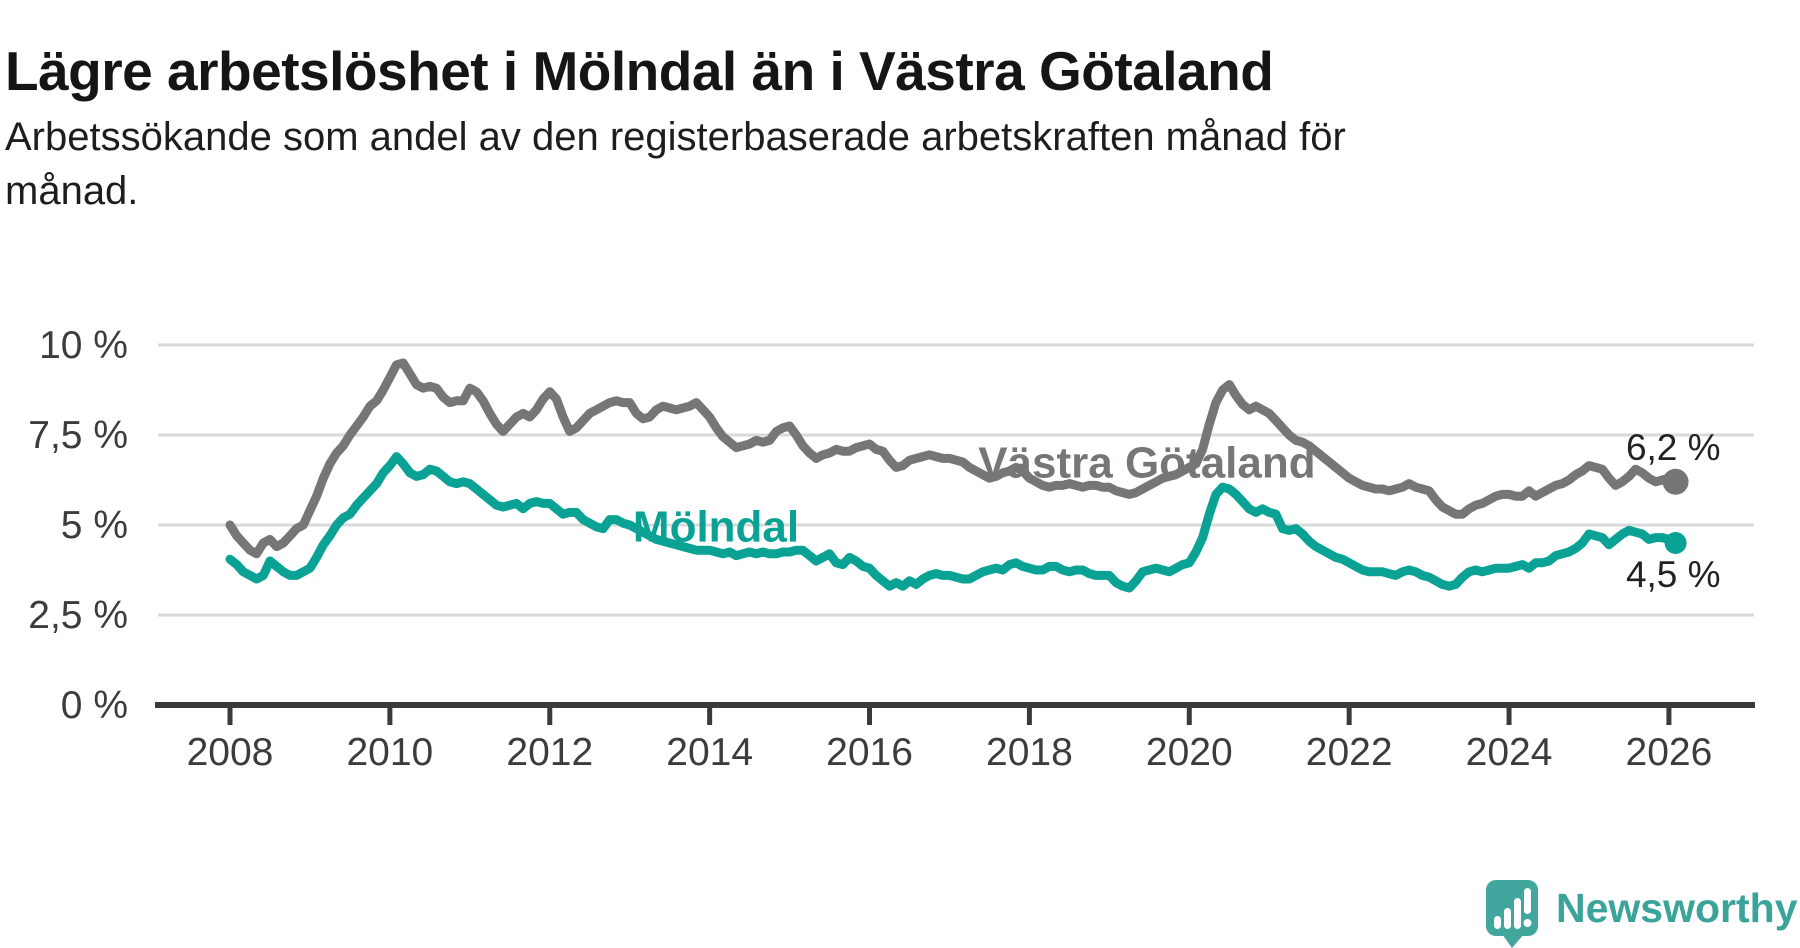 This screenshot has width=1800, height=948. What do you see at coordinates (1527, 923) in the screenshot?
I see `logo-exclamation-dot` at bounding box center [1527, 923].